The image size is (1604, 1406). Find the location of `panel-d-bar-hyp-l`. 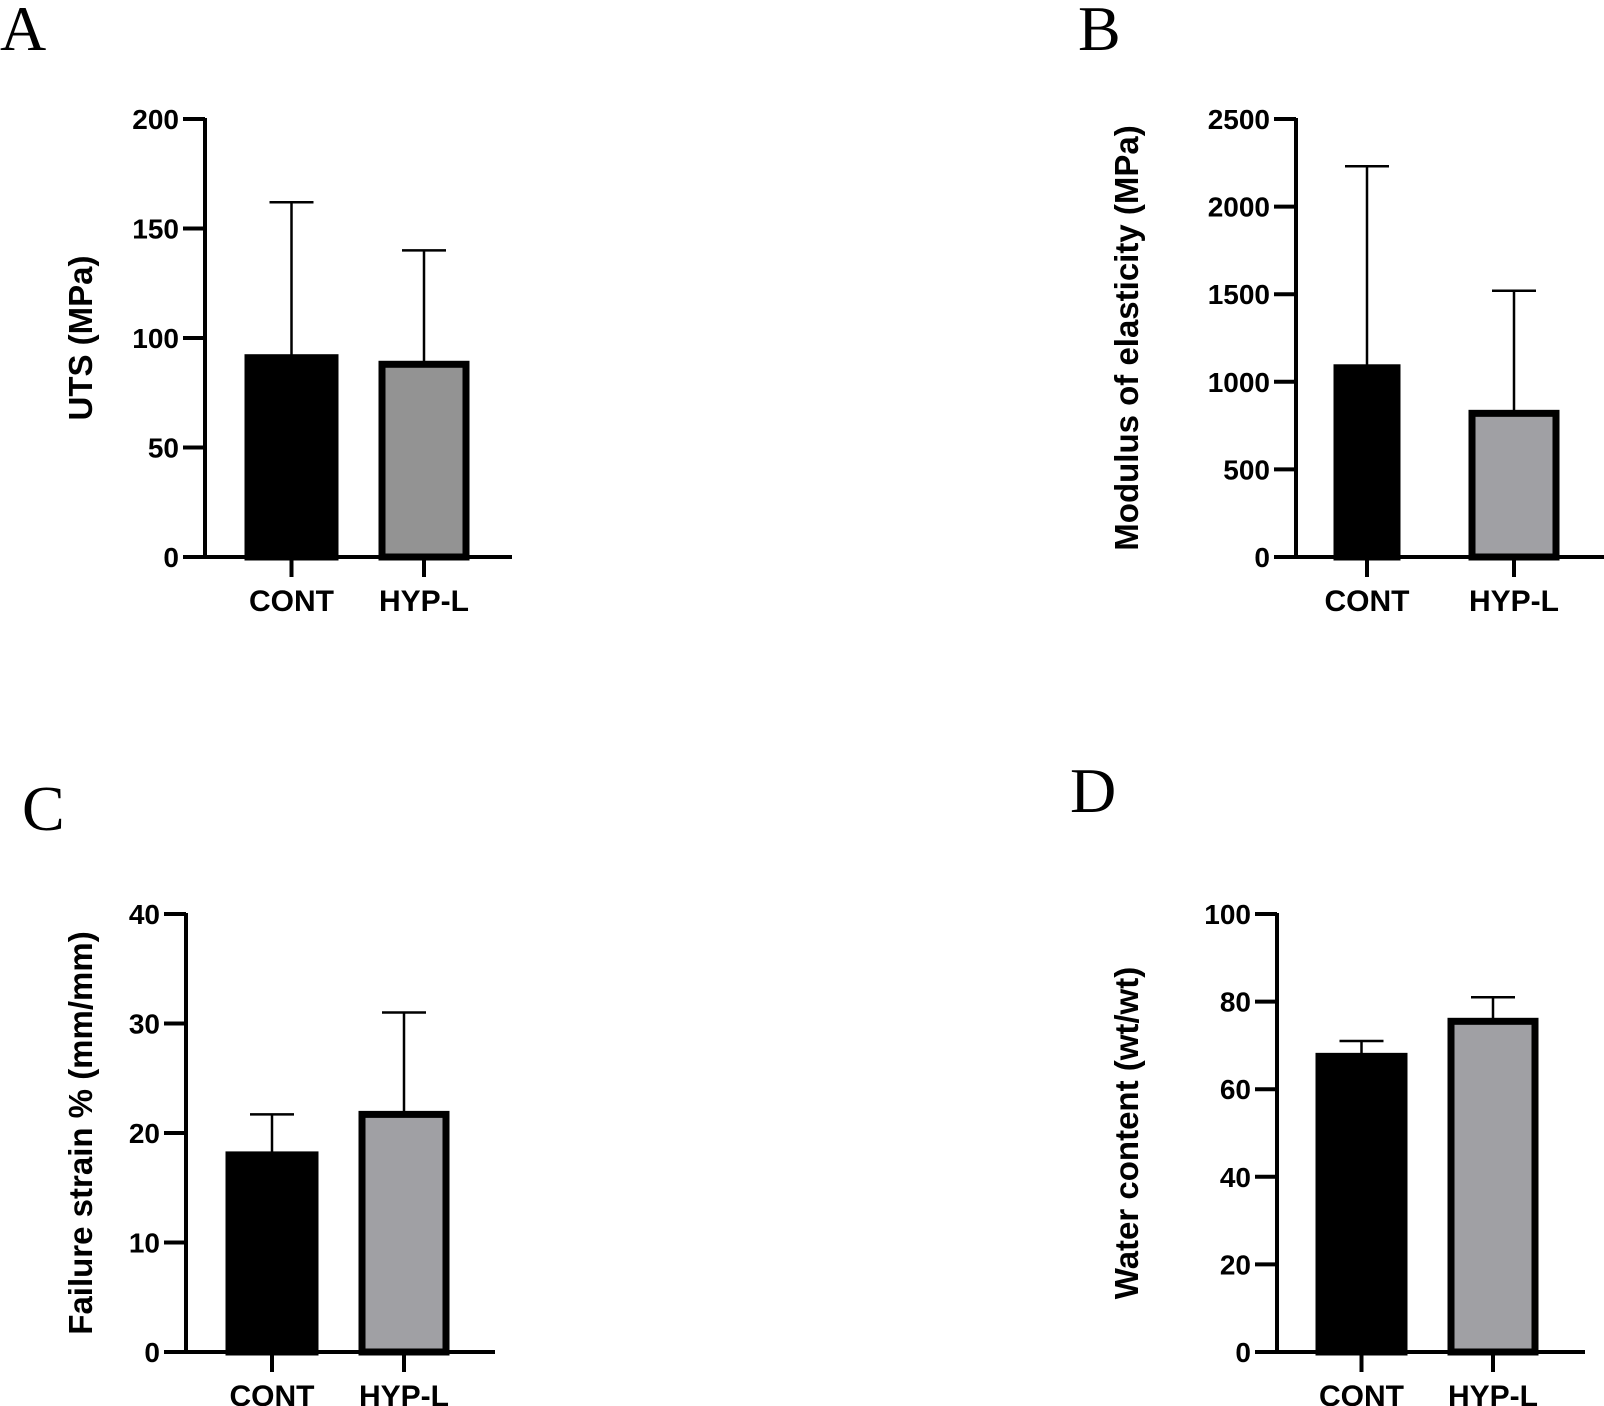

panel-d-bar-hyp-l is located at coordinates (1493, 1186).